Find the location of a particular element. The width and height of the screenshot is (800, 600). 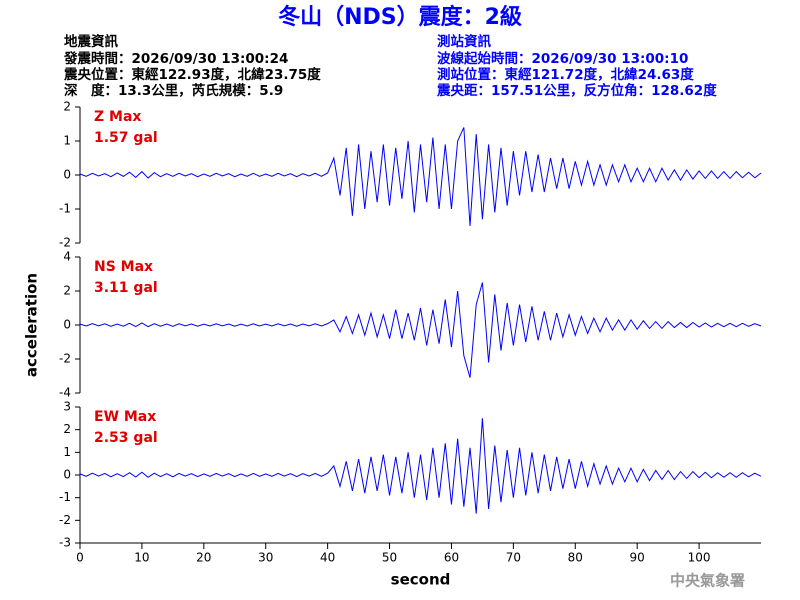

info-right: 波線起始時間：2026/09/30 13:00:10 is located at coordinates (562, 58).